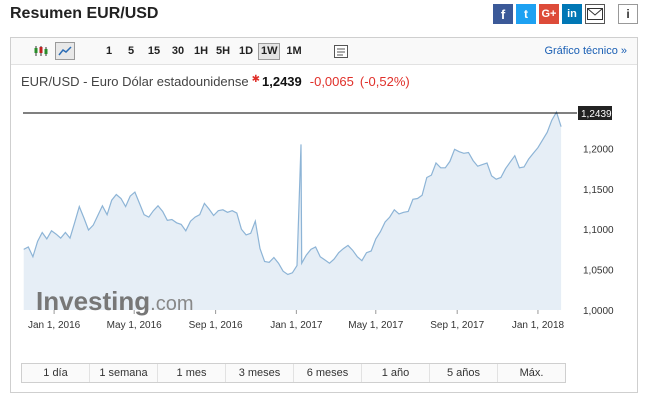 This screenshot has height=407, width=650. What do you see at coordinates (384, 81) in the screenshot?
I see `price-change-pct: (-0,52%)` at bounding box center [384, 81].